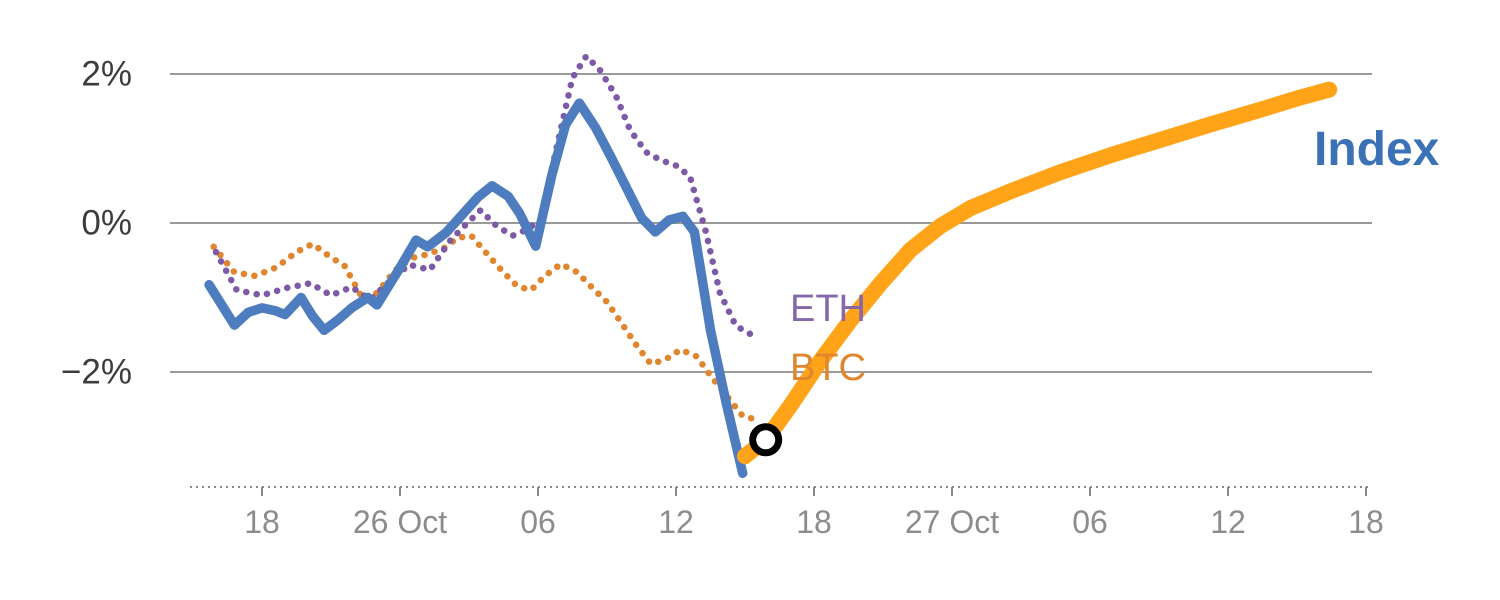 The height and width of the screenshot is (600, 1500). I want to click on series-label-eth: ETH, so click(828, 309).